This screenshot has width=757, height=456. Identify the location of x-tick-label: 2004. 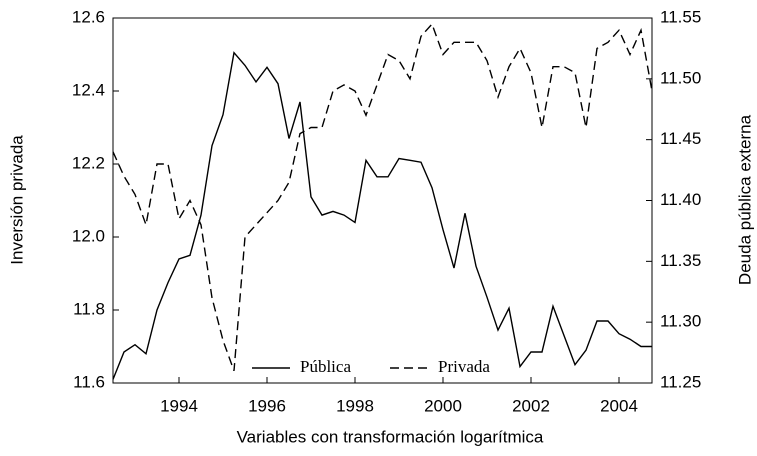
(619, 405).